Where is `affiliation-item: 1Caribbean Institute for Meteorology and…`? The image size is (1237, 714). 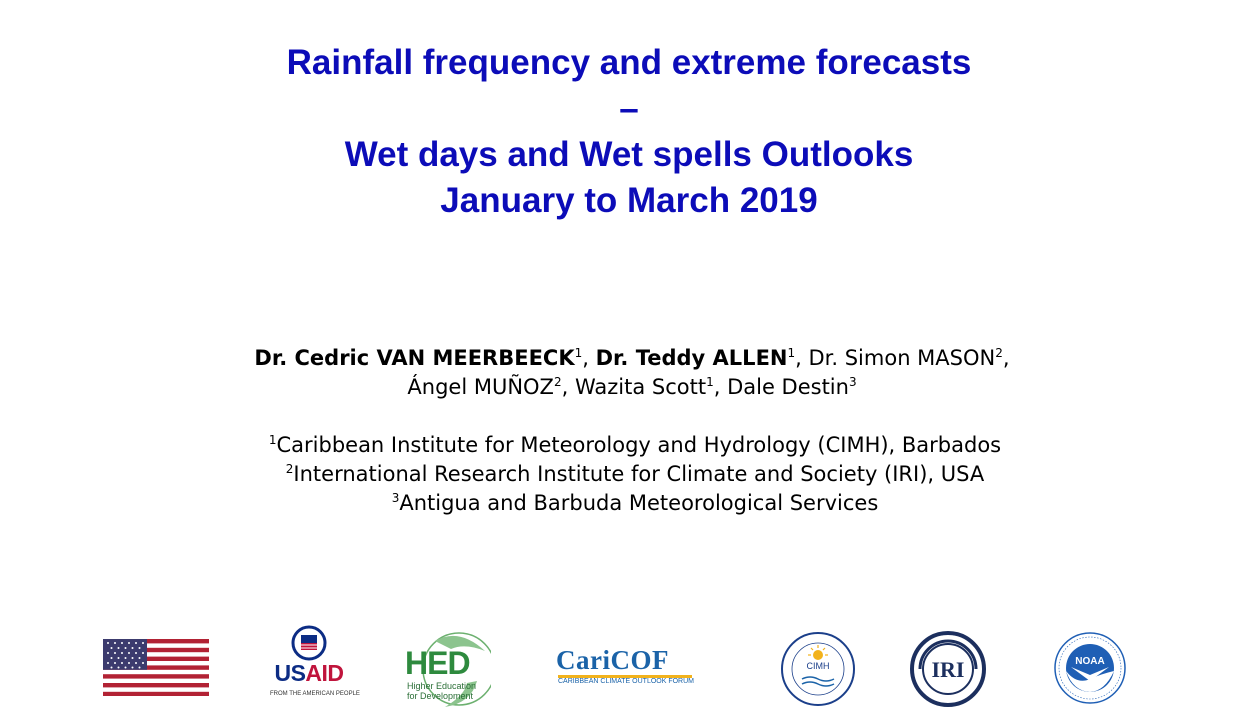
affiliation-item: 1Caribbean Institute for Meteorology and… is located at coordinates (618, 445).